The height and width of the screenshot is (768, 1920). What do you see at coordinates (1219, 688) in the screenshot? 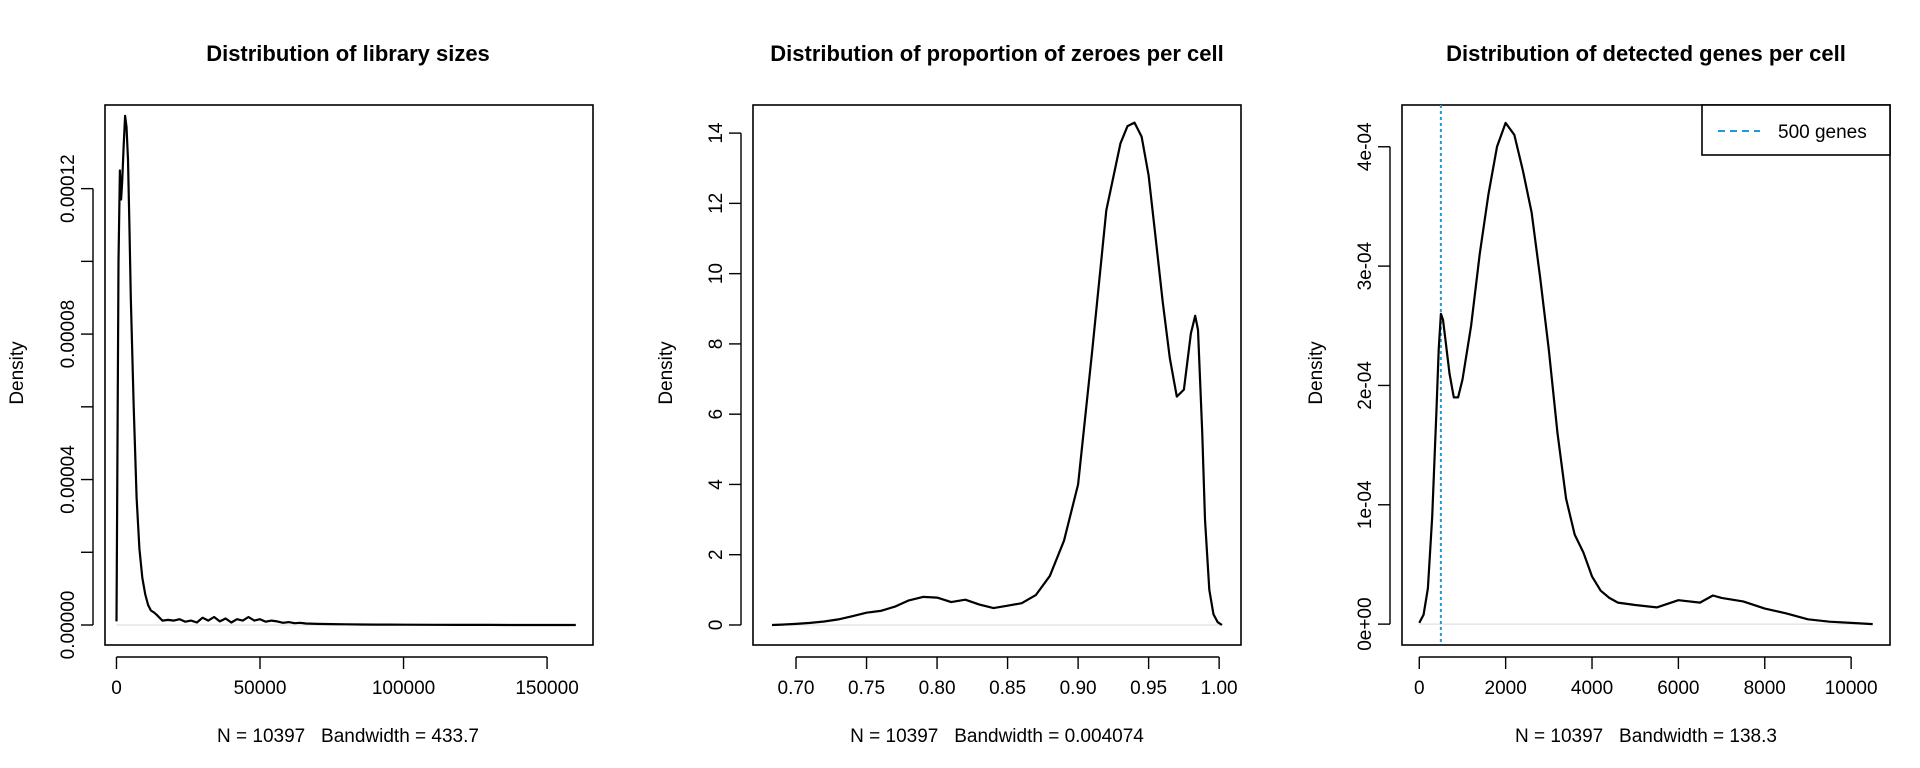
I see `x-tick-label: 1.00` at bounding box center [1219, 688].